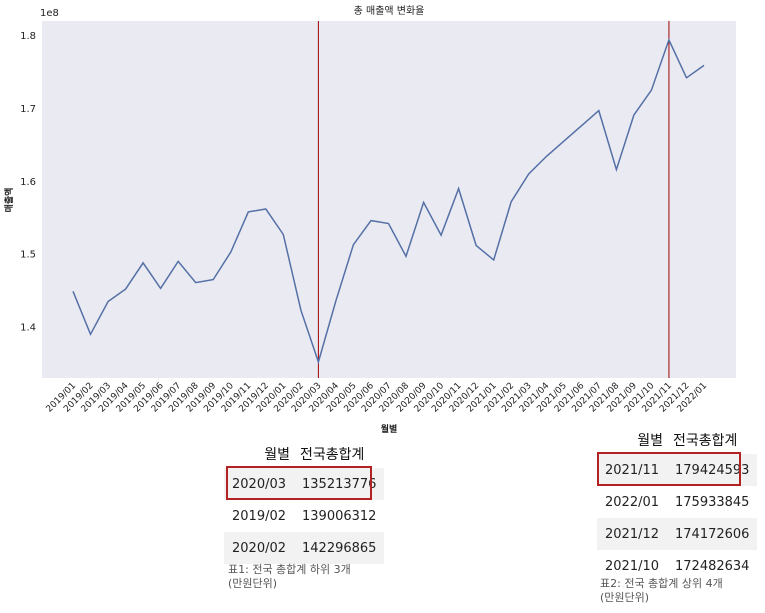 This screenshot has height=613, width=765. What do you see at coordinates (712, 502) in the screenshot?
I see `table-cell-total: 175933845` at bounding box center [712, 502].